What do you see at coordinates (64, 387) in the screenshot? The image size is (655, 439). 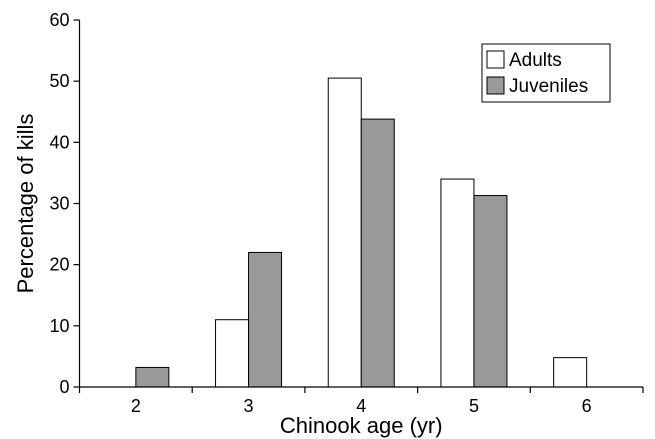 I see `y-tick-label-0: 0` at bounding box center [64, 387].